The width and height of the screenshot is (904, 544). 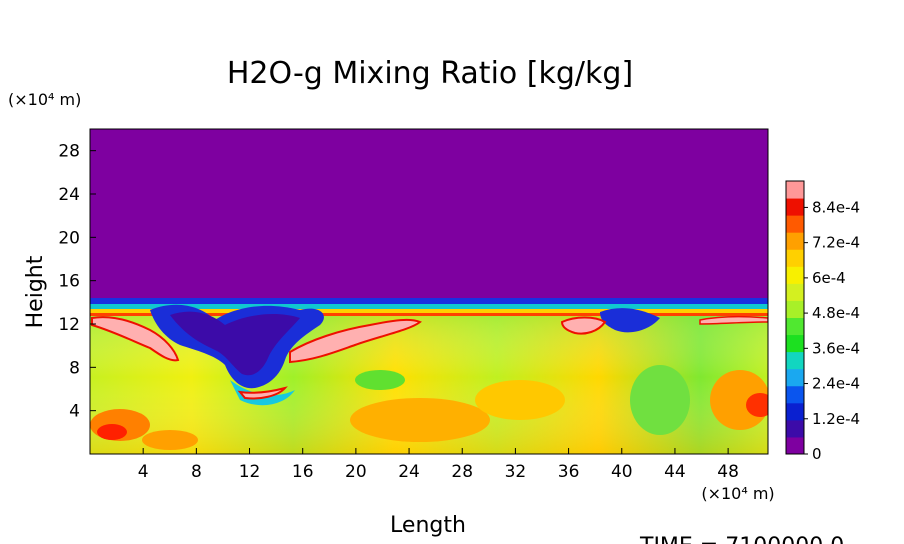 What do you see at coordinates (817, 454) in the screenshot?
I see `colorbar-label: 0` at bounding box center [817, 454].